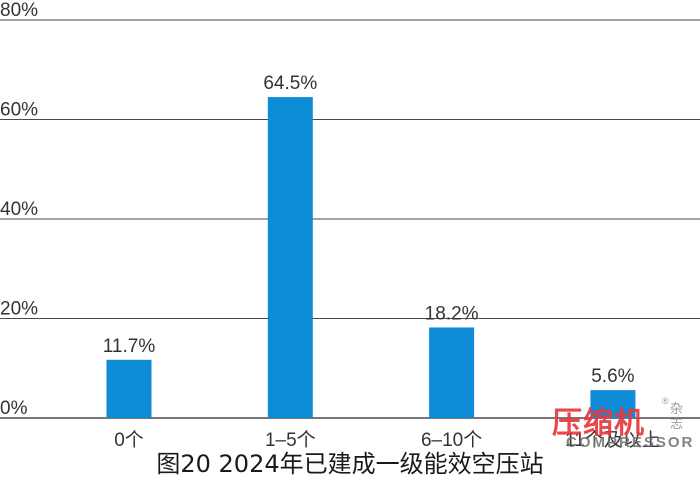  What do you see at coordinates (451, 440) in the screenshot?
I see `x-tick-label: 6–10个` at bounding box center [451, 440].